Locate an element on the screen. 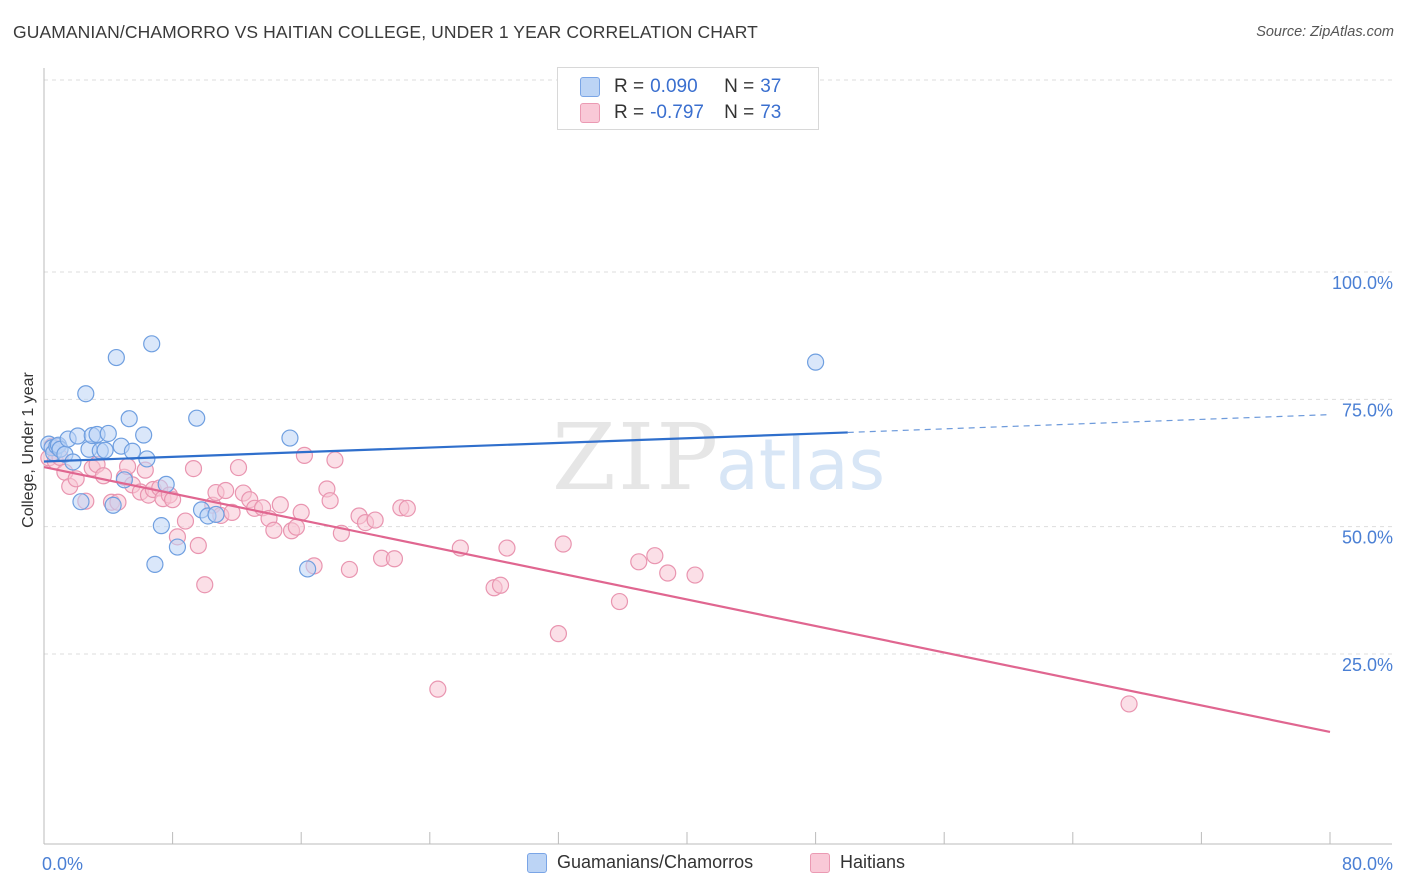  legend-item-guamanians: Guamanians/Chamorros is located at coordinates (640, 862).